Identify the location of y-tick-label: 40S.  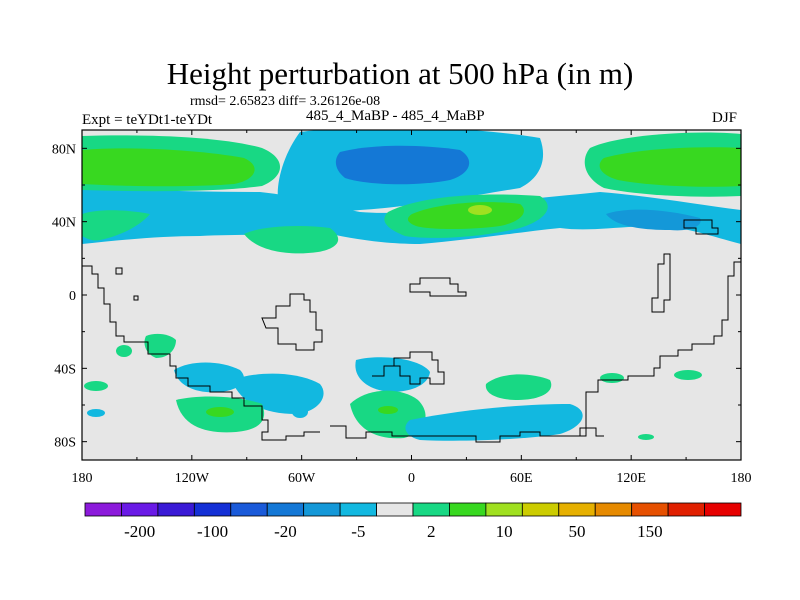
(65, 369).